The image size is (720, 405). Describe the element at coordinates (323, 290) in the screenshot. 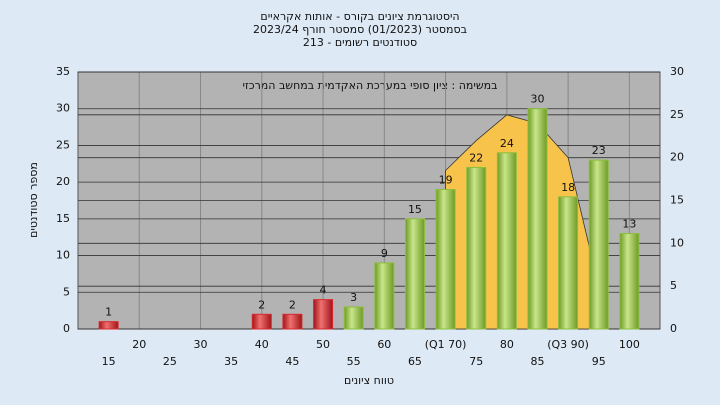

I see `data-label: 4` at that location.